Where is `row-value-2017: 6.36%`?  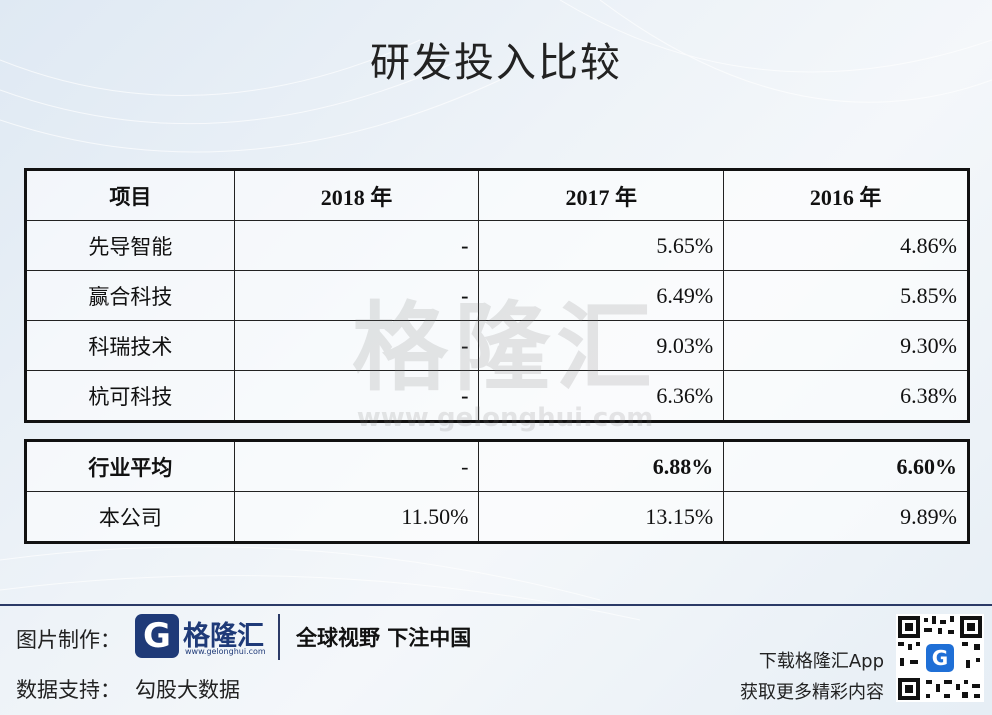 row-value-2017: 6.36% is located at coordinates (601, 396).